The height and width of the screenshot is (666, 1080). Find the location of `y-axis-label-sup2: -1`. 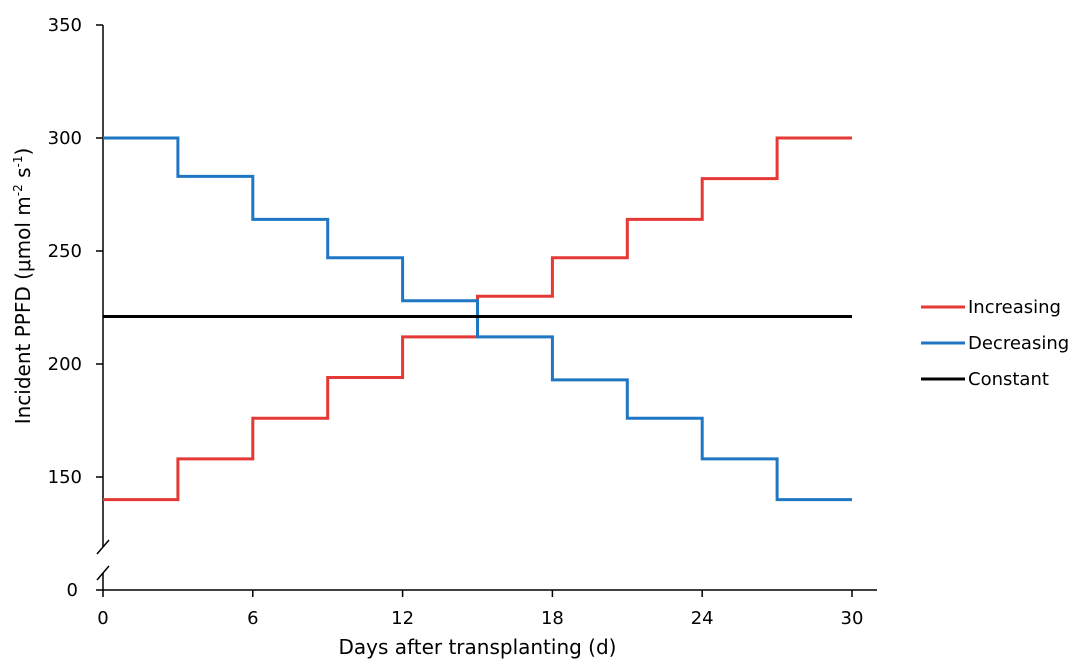

y-axis-label-sup2: -1 is located at coordinates (18, 162).